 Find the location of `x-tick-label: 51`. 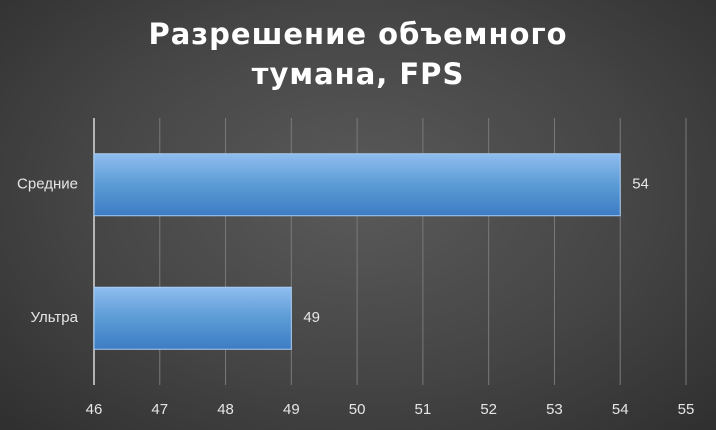

x-tick-label: 51 is located at coordinates (423, 409).